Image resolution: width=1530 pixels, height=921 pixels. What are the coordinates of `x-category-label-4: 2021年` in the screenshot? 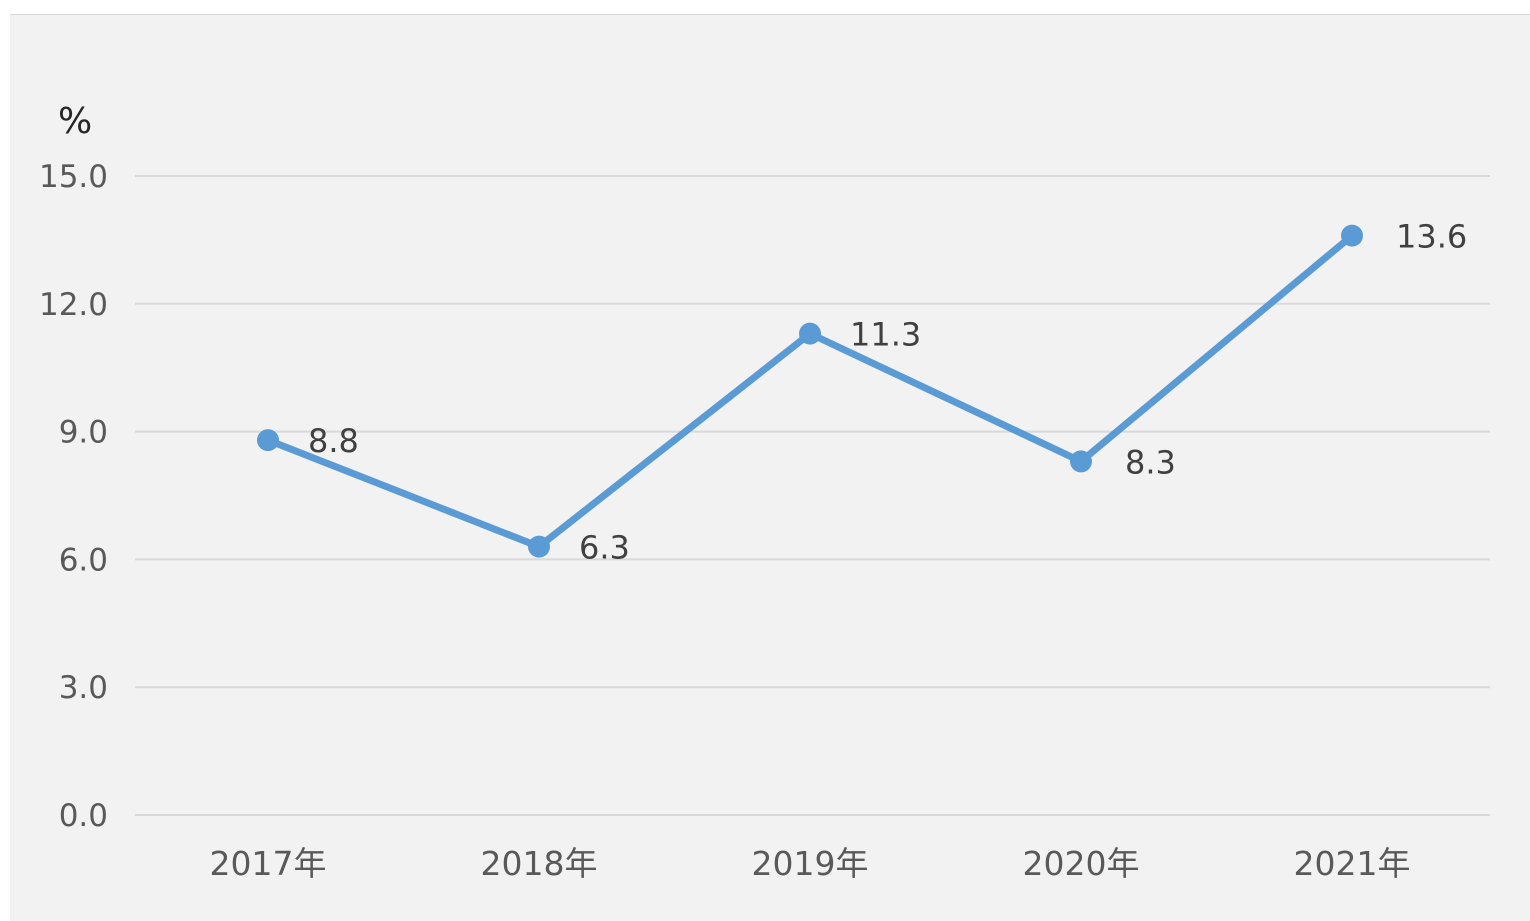 It's located at (1352, 863).